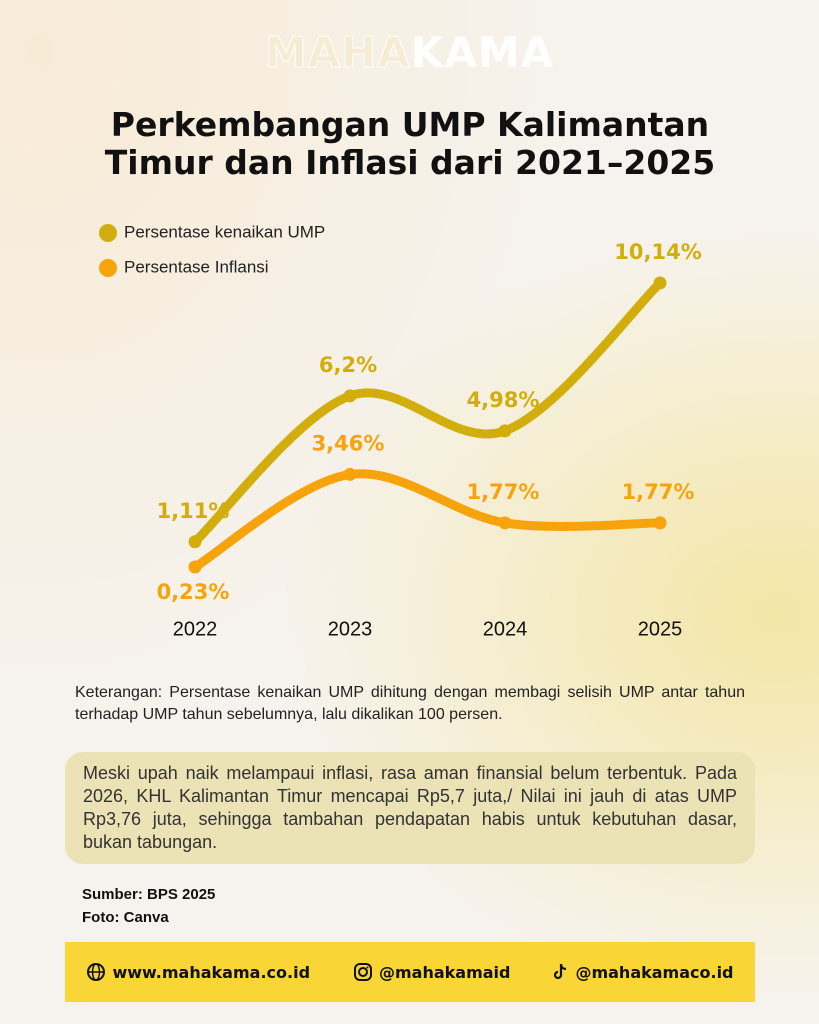 This screenshot has width=819, height=1024. I want to click on footer-item: www.mahakama.co.id, so click(198, 972).